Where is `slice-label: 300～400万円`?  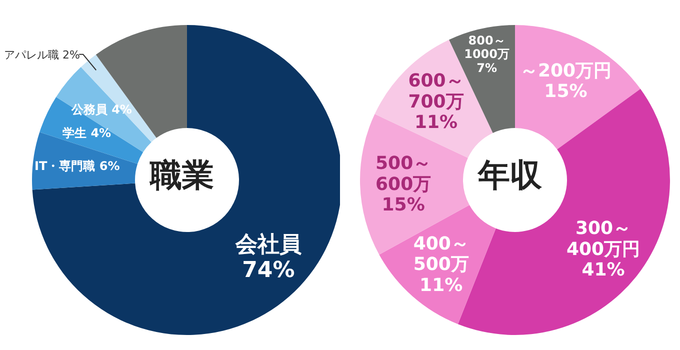 slice-label: 300～400万円 is located at coordinates (603, 239).